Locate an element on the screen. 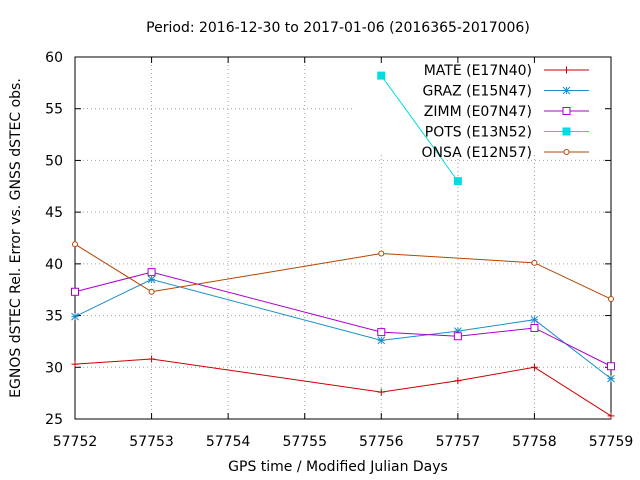 The height and width of the screenshot is (480, 640). series-onsa is located at coordinates (343, 272).